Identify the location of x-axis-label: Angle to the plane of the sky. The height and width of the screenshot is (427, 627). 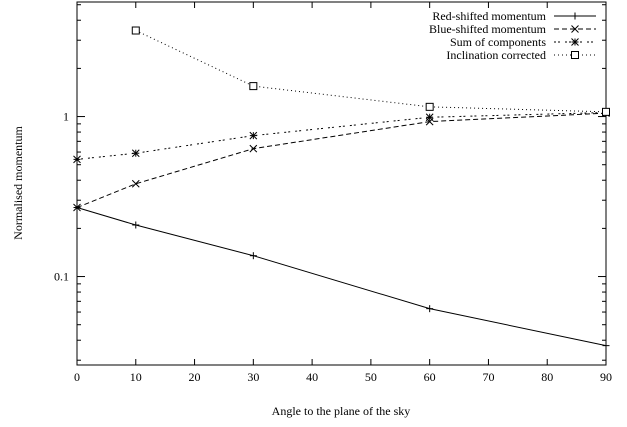
(341, 411).